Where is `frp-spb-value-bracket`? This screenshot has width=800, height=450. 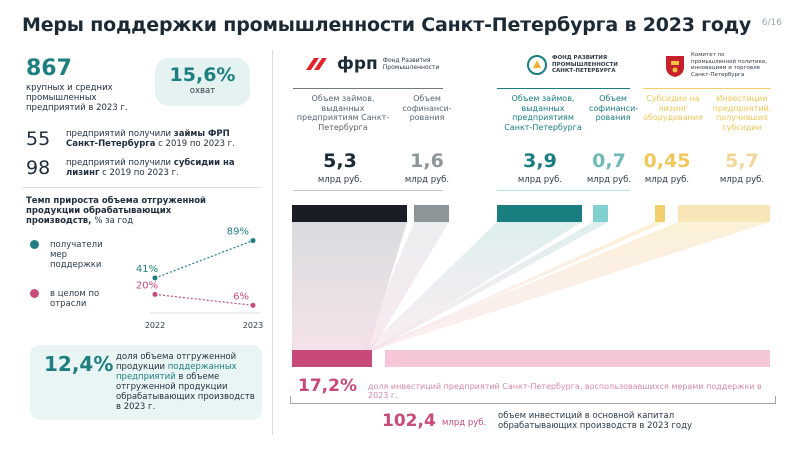
frp-spb-value-bracket is located at coordinates (563, 190).